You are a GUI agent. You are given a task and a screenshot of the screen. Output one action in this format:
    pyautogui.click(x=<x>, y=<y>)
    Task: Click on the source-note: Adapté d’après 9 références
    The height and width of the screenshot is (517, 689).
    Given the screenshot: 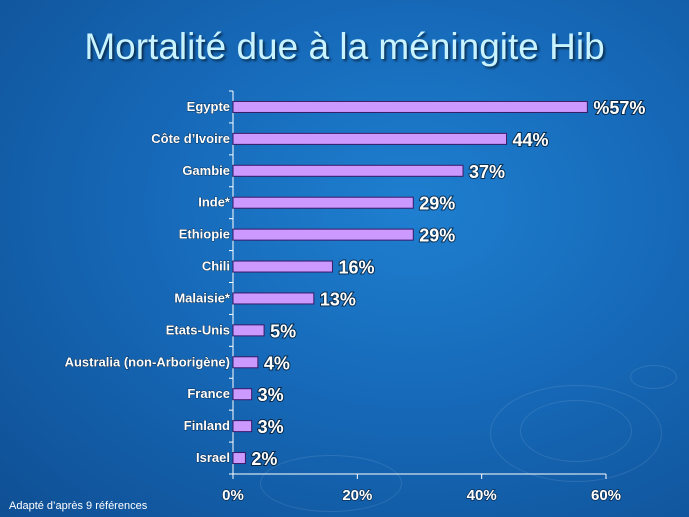 What is the action you would take?
    pyautogui.click(x=78, y=506)
    